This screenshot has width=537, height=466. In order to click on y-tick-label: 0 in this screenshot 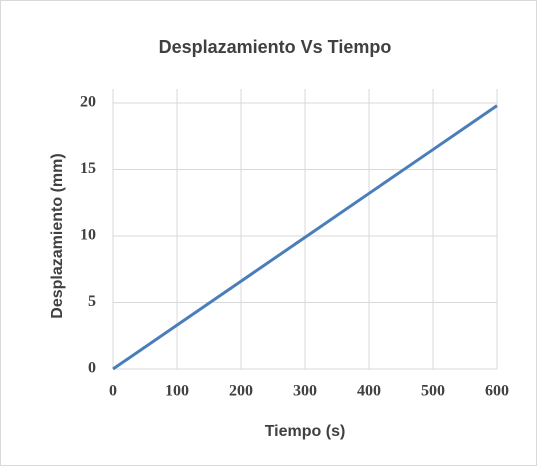, I will do `click(92, 368)`.